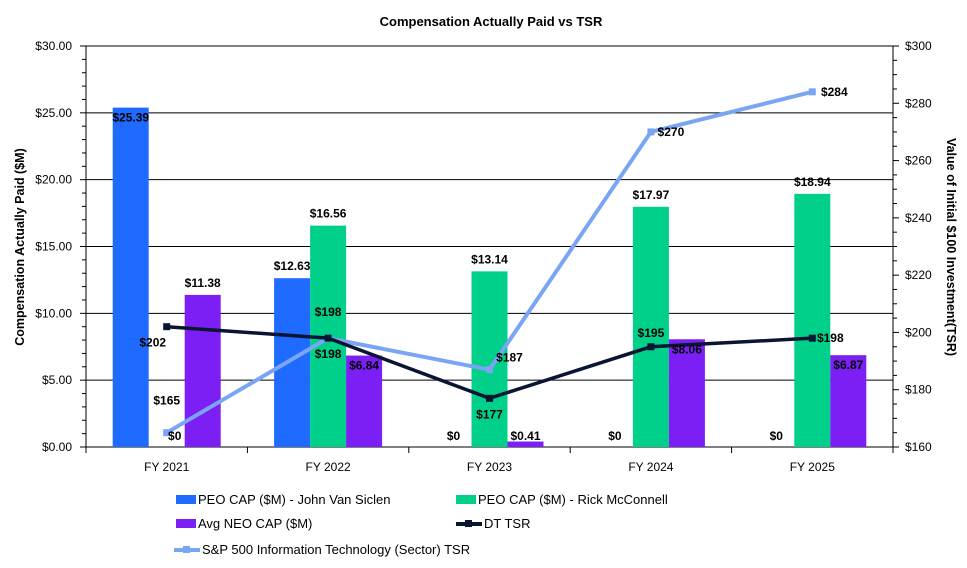  Describe the element at coordinates (812, 467) in the screenshot. I see `x-tick-label: FY 2025` at that location.